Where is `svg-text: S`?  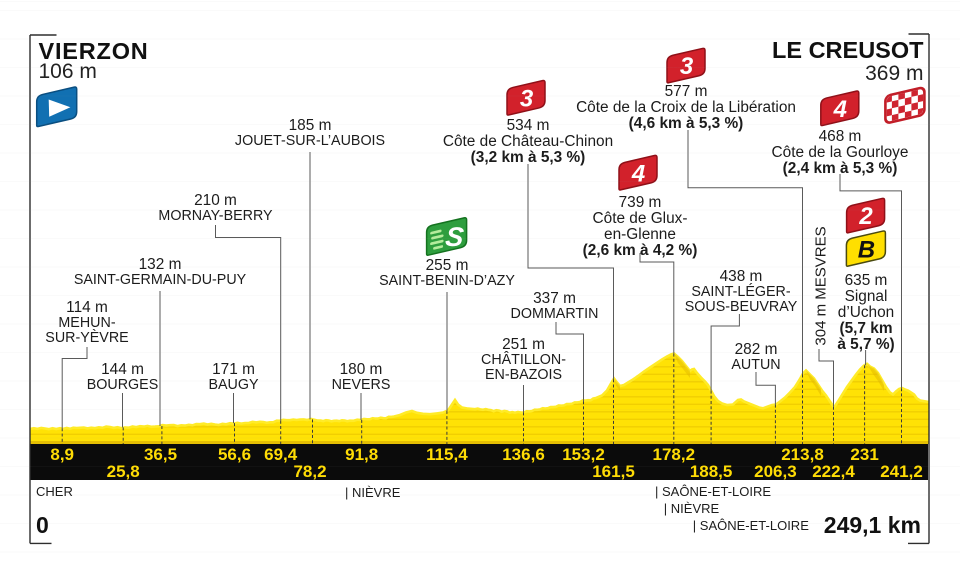 svg-text: S is located at coordinates (454, 236).